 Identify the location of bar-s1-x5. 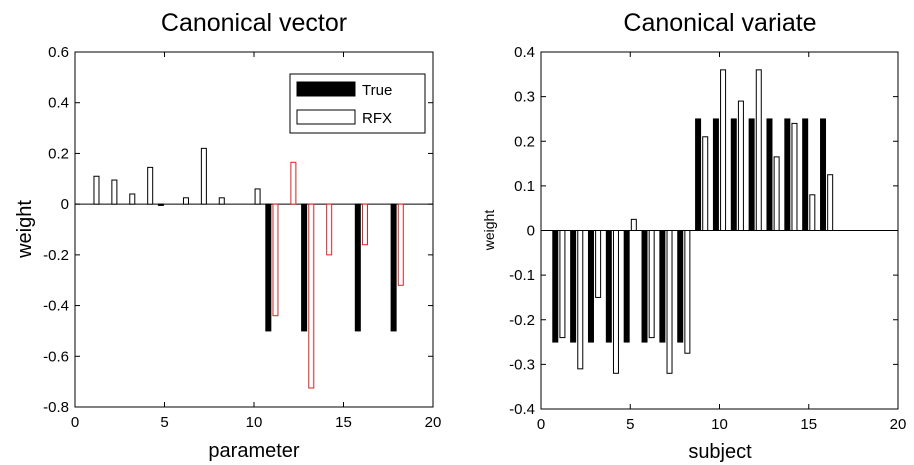
(633, 224).